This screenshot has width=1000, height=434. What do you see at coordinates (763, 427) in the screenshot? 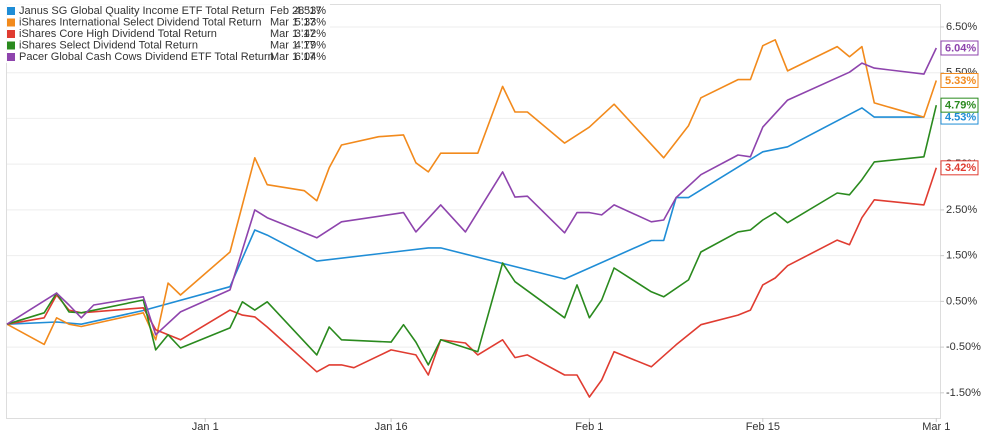
I see `x-tick-label: Feb 15` at bounding box center [763, 427].